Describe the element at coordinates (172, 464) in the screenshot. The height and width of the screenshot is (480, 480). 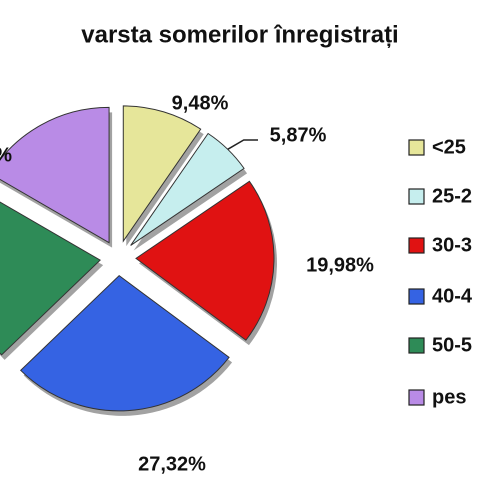
I see `data-label: 27,32%` at that location.